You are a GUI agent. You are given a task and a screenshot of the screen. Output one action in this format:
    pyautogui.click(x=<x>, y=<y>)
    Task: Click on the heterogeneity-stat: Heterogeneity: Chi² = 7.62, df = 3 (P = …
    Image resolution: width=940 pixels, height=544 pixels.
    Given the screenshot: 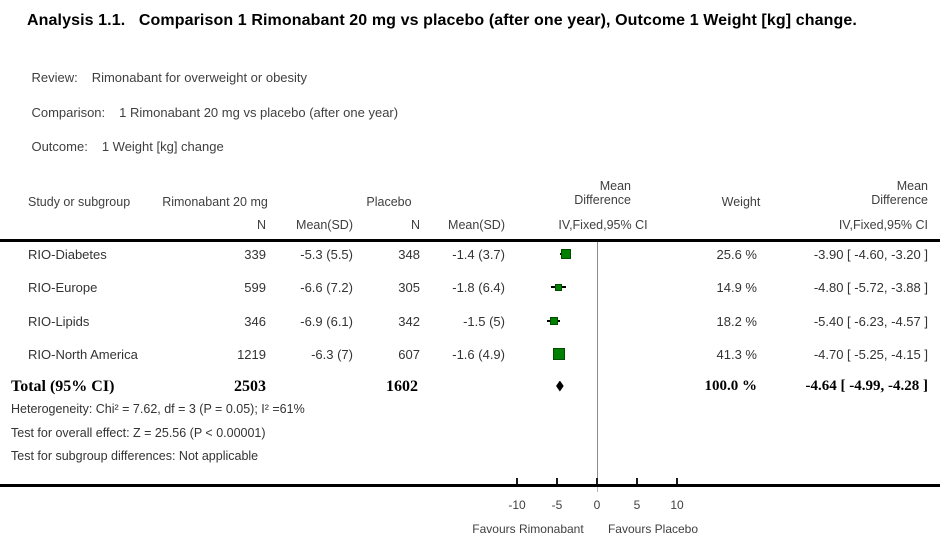 What is the action you would take?
    pyautogui.click(x=158, y=409)
    